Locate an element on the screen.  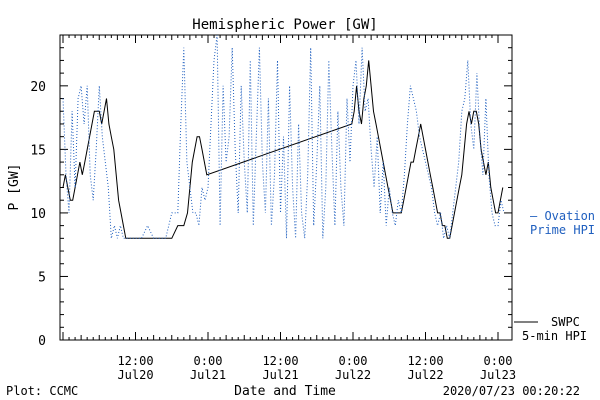
chart-title: Hemispheric Power [GW] is located at coordinates (284, 25).